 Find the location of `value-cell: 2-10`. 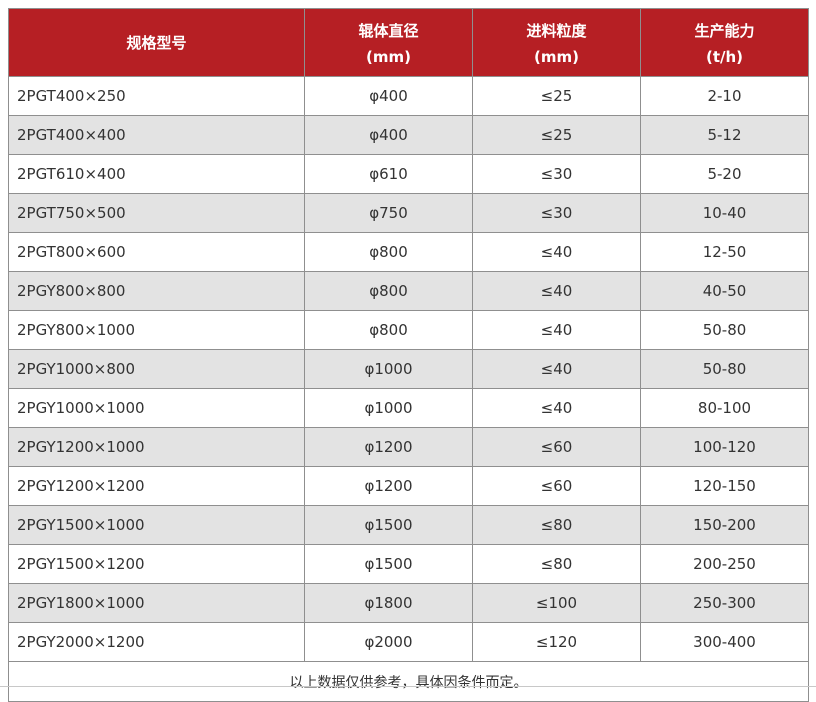

value-cell: 2-10 is located at coordinates (724, 96).